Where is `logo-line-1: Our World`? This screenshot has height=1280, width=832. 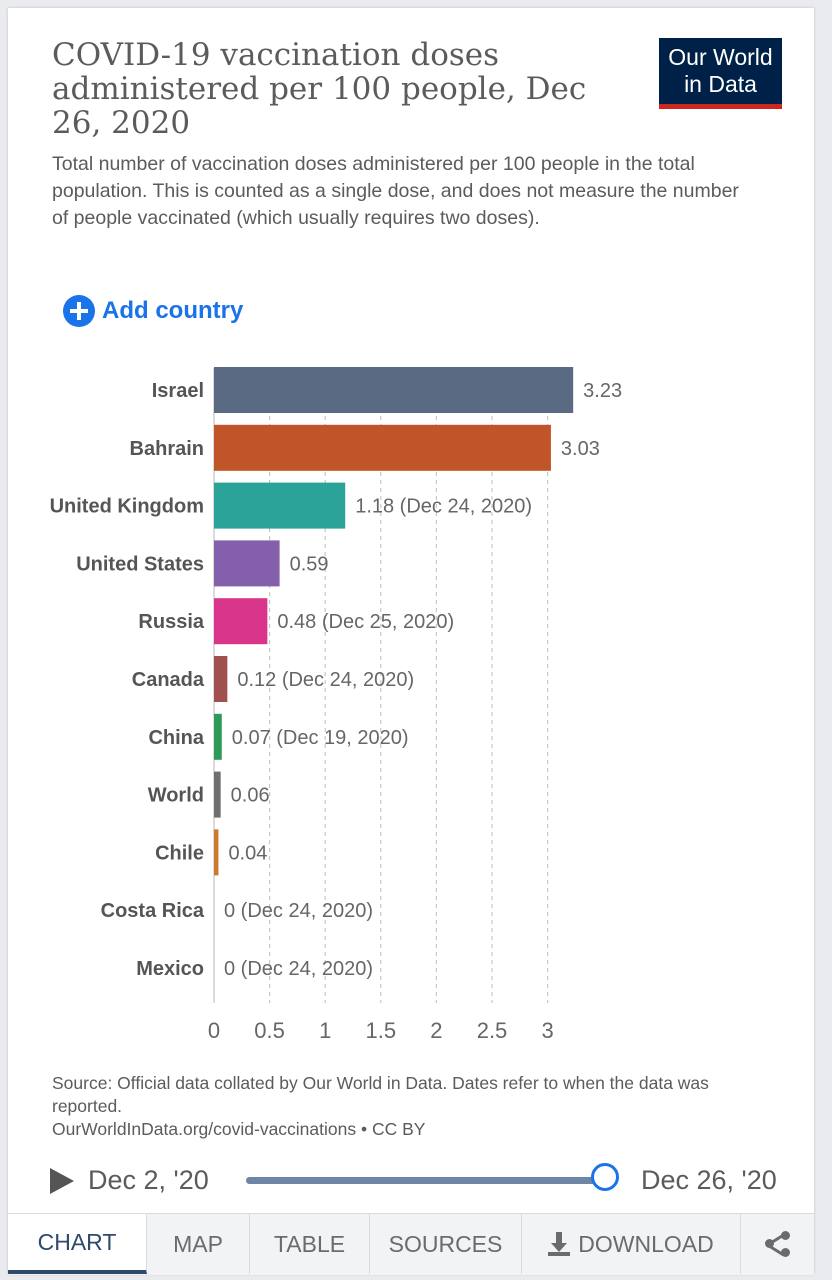 logo-line-1: Our World is located at coordinates (720, 57).